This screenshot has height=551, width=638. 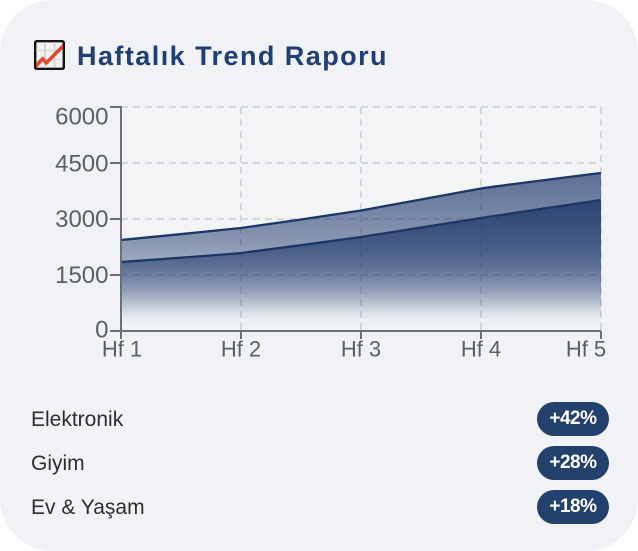 I want to click on svg-text: 3000, so click(x=81, y=219).